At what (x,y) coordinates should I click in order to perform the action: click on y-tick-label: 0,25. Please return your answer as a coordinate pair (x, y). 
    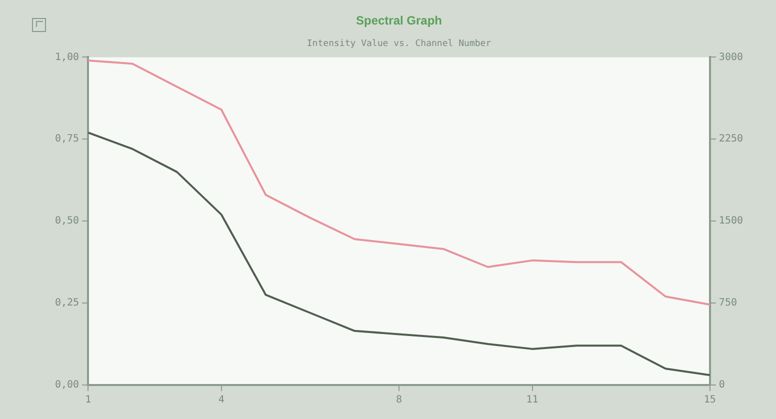
    Looking at the image, I should click on (67, 303).